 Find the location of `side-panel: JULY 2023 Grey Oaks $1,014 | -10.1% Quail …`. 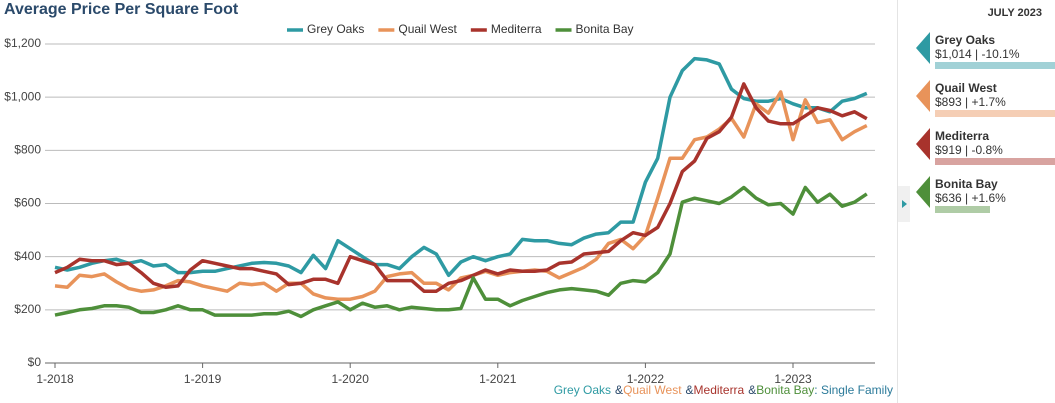

side-panel: JULY 2023 Grey Oaks $1,014 | -10.1% Quail … is located at coordinates (976, 201).